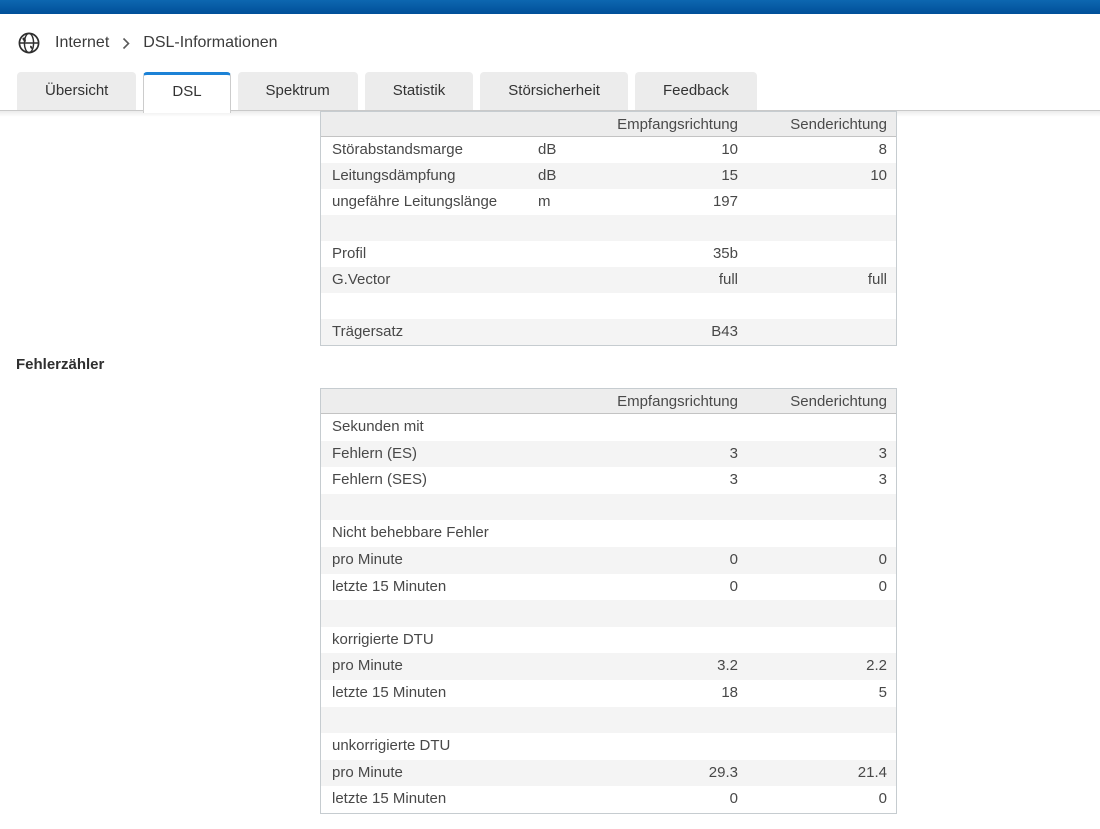 This screenshot has width=1100, height=829. Describe the element at coordinates (60, 364) in the screenshot. I see `section-heading-fehlerzaehler: Fehlerzähler` at that location.